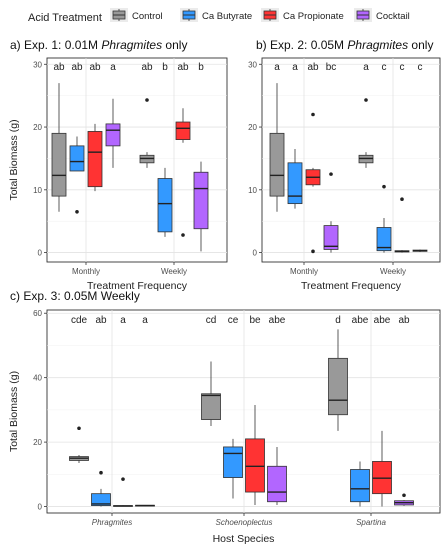  I want to click on y-tick-label: 40, so click(37, 378).